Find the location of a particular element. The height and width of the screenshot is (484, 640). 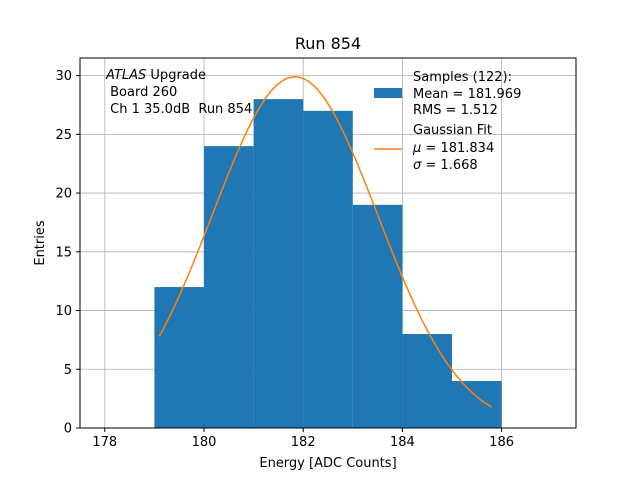

annotation-board-line: Board 260 is located at coordinates (141, 92).